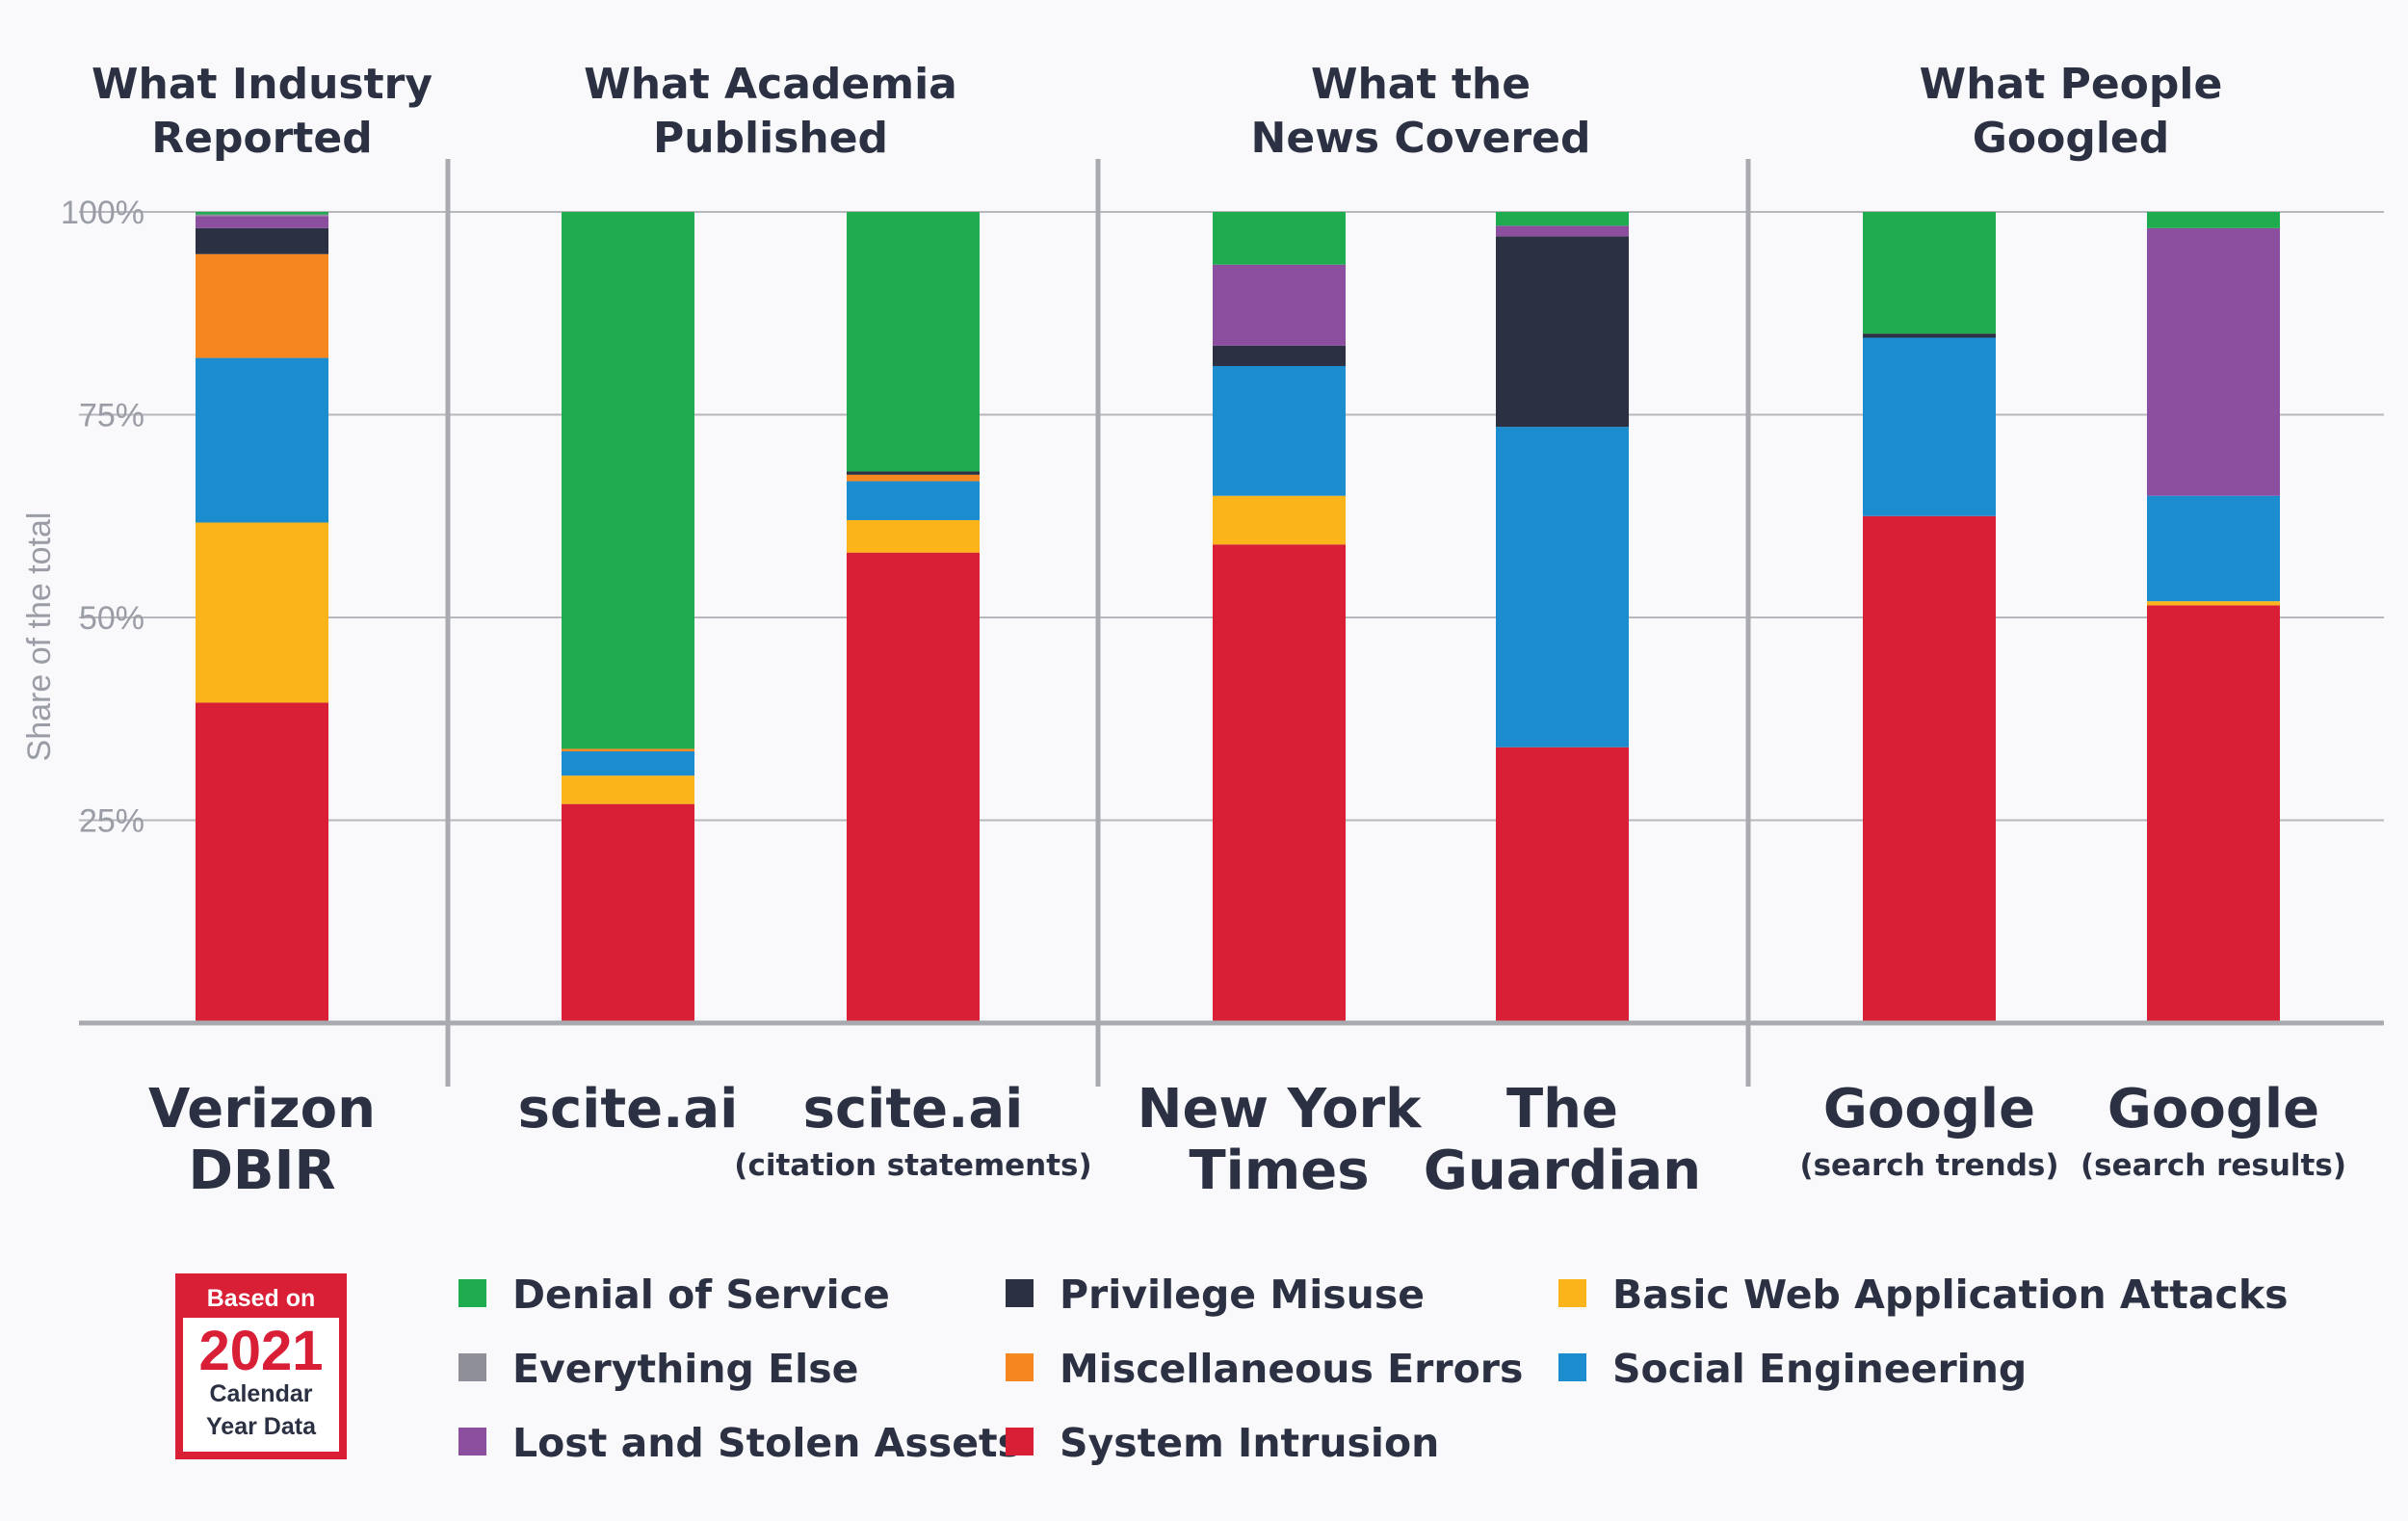  I want to click on legend-item-miscellaneous-errors: Miscellaneous Errors, so click(1264, 1369).